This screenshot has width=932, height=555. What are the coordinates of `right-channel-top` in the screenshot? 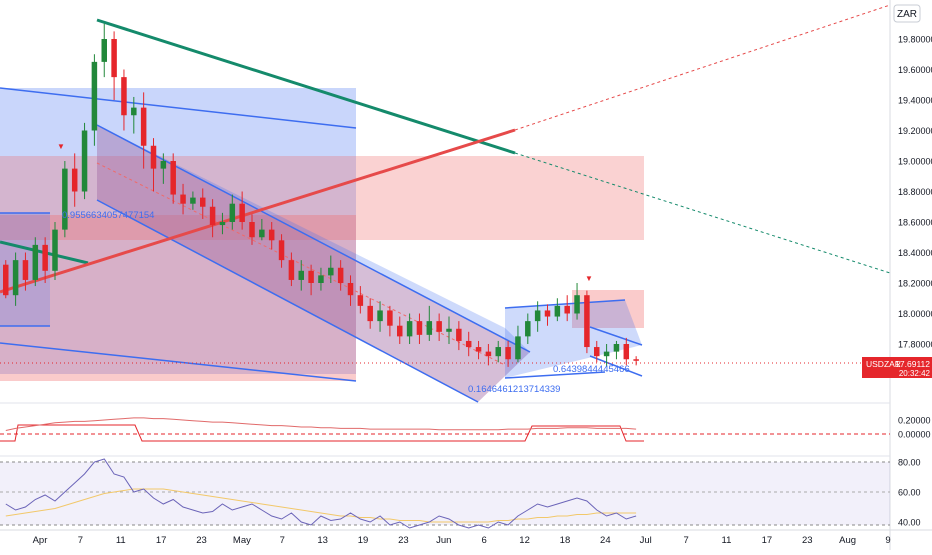 It's located at (565, 304).